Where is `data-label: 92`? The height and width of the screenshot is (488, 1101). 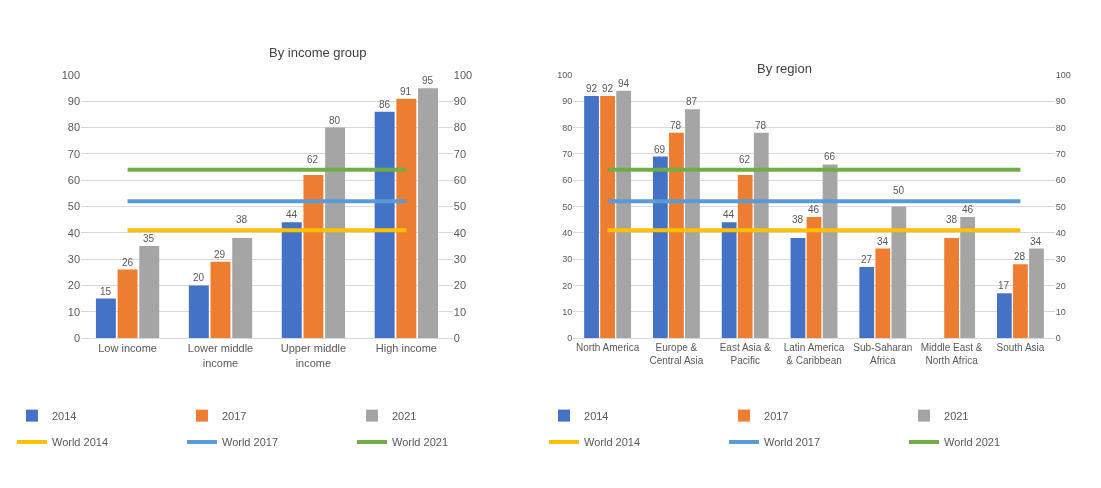
data-label: 92 is located at coordinates (592, 88).